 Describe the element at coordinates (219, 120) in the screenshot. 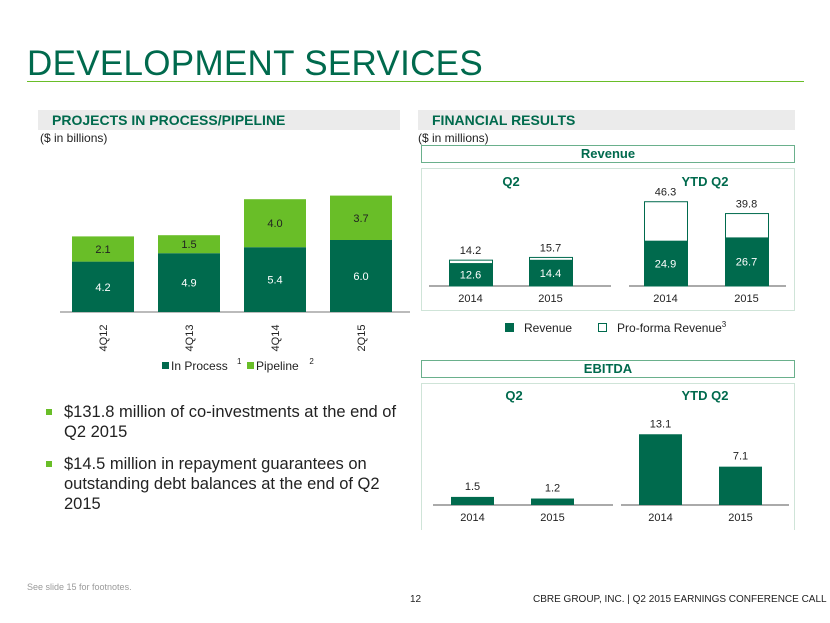

I see `section-title-projects: PROJECTS IN PROCESS/PIPELINE` at that location.